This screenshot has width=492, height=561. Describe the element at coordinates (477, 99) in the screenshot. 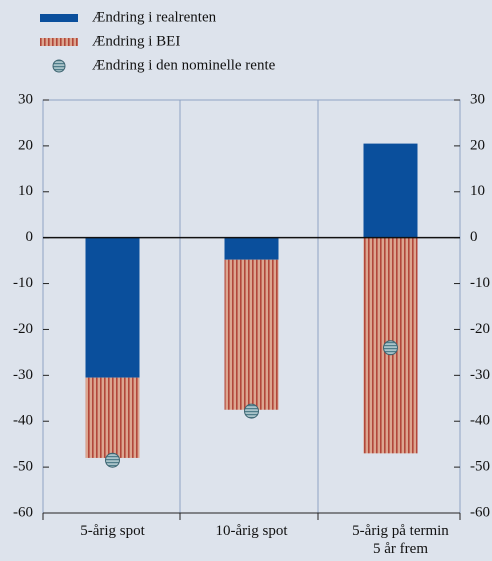

I see `y2-tick-label: 30` at that location.